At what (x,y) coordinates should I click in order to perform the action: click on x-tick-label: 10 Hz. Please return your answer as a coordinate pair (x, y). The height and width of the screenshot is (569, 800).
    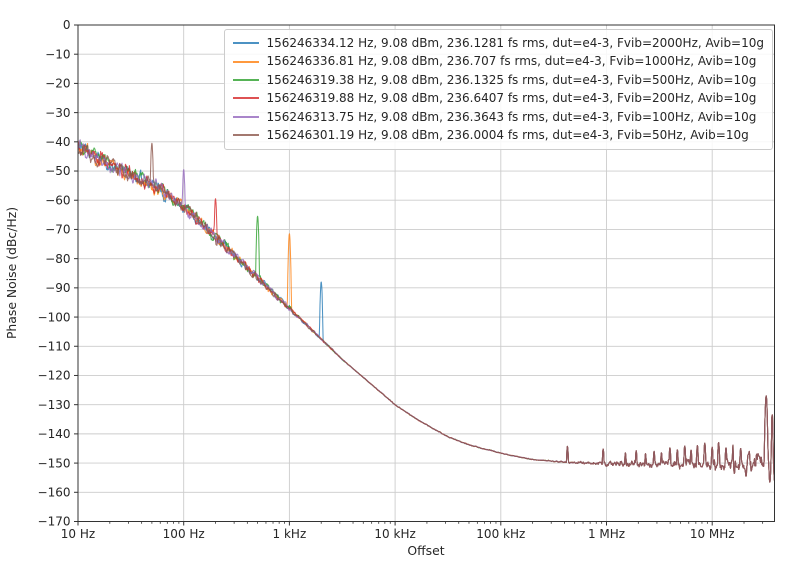
    Looking at the image, I should click on (78, 534).